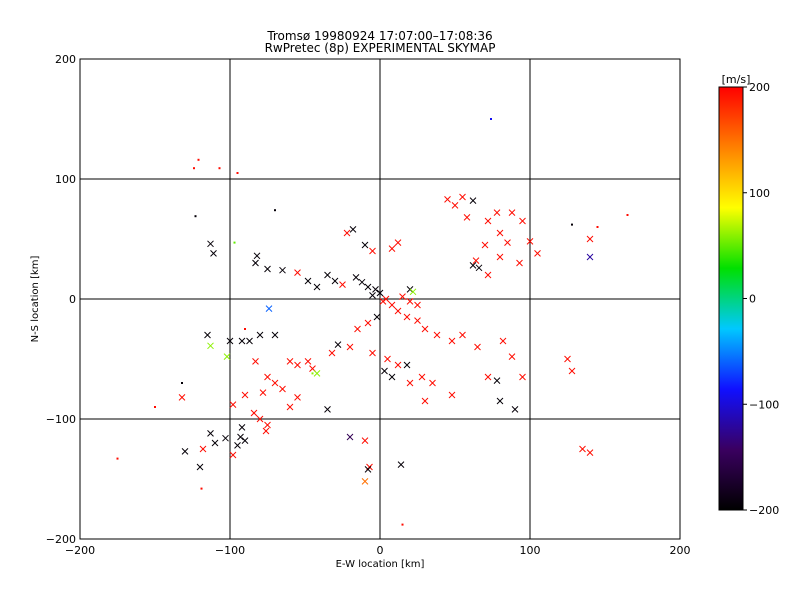  I want to click on chart-subtitle: RwPretec (8p) EXPERIMENTAL SKYMAP, so click(380, 48).